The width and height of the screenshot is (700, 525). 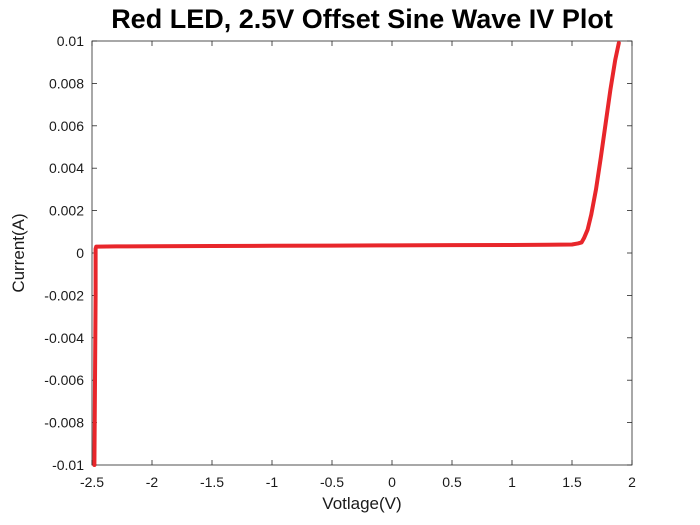 I want to click on x-tick-label: 1, so click(x=512, y=482).